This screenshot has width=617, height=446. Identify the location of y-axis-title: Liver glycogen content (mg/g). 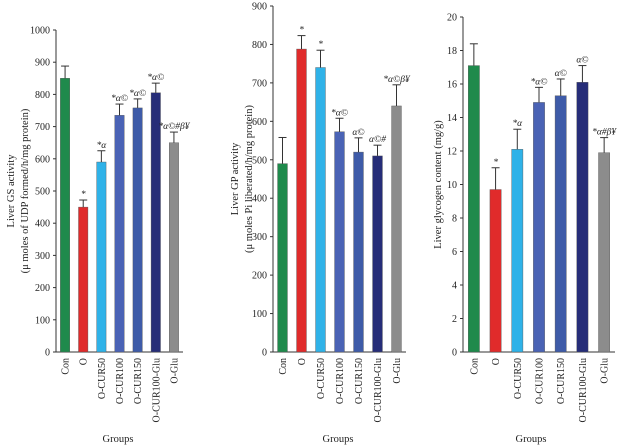
(438, 184).